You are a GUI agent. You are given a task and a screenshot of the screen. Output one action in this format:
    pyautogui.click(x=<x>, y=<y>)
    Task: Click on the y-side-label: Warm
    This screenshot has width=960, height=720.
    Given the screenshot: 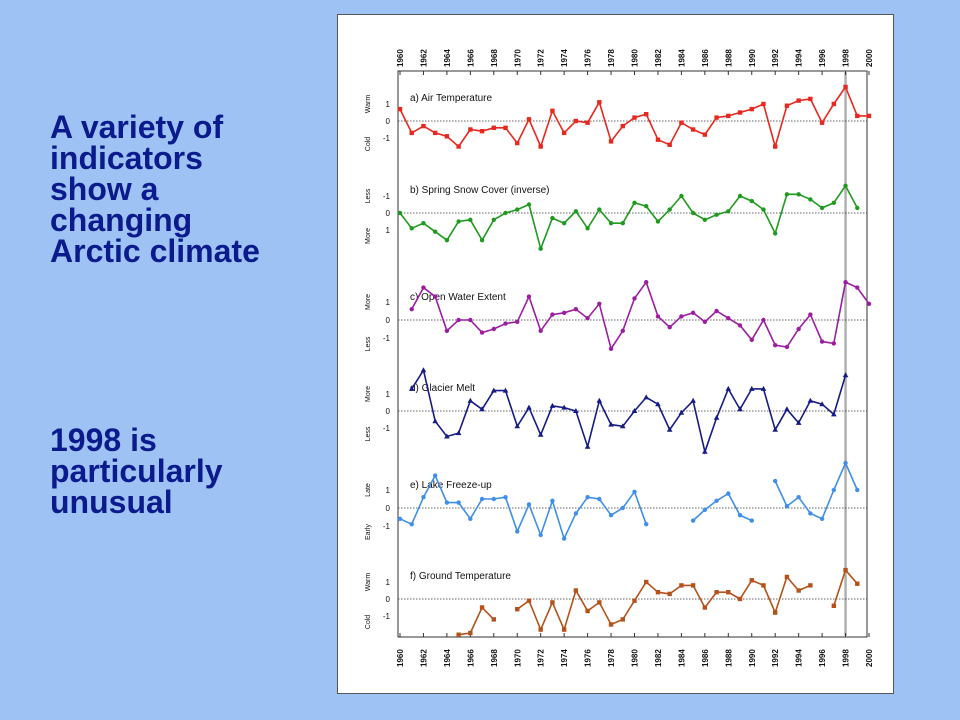 What is the action you would take?
    pyautogui.click(x=368, y=582)
    